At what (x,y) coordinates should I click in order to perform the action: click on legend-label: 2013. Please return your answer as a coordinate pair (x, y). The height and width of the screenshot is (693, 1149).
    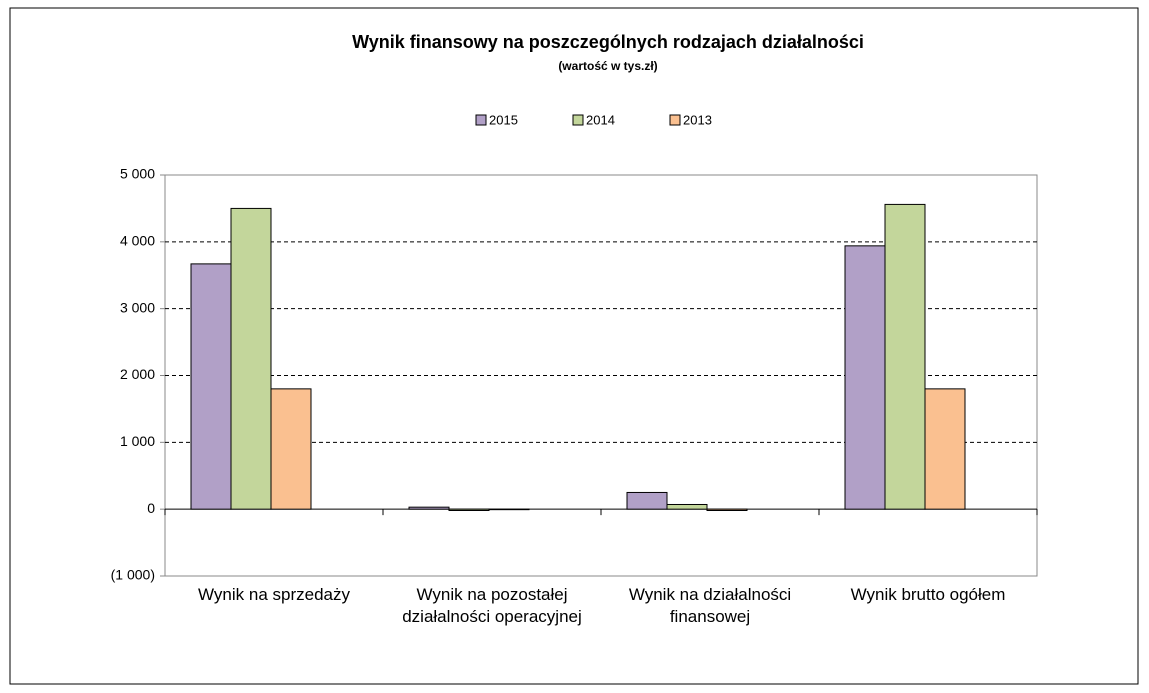
    Looking at the image, I should click on (697, 119).